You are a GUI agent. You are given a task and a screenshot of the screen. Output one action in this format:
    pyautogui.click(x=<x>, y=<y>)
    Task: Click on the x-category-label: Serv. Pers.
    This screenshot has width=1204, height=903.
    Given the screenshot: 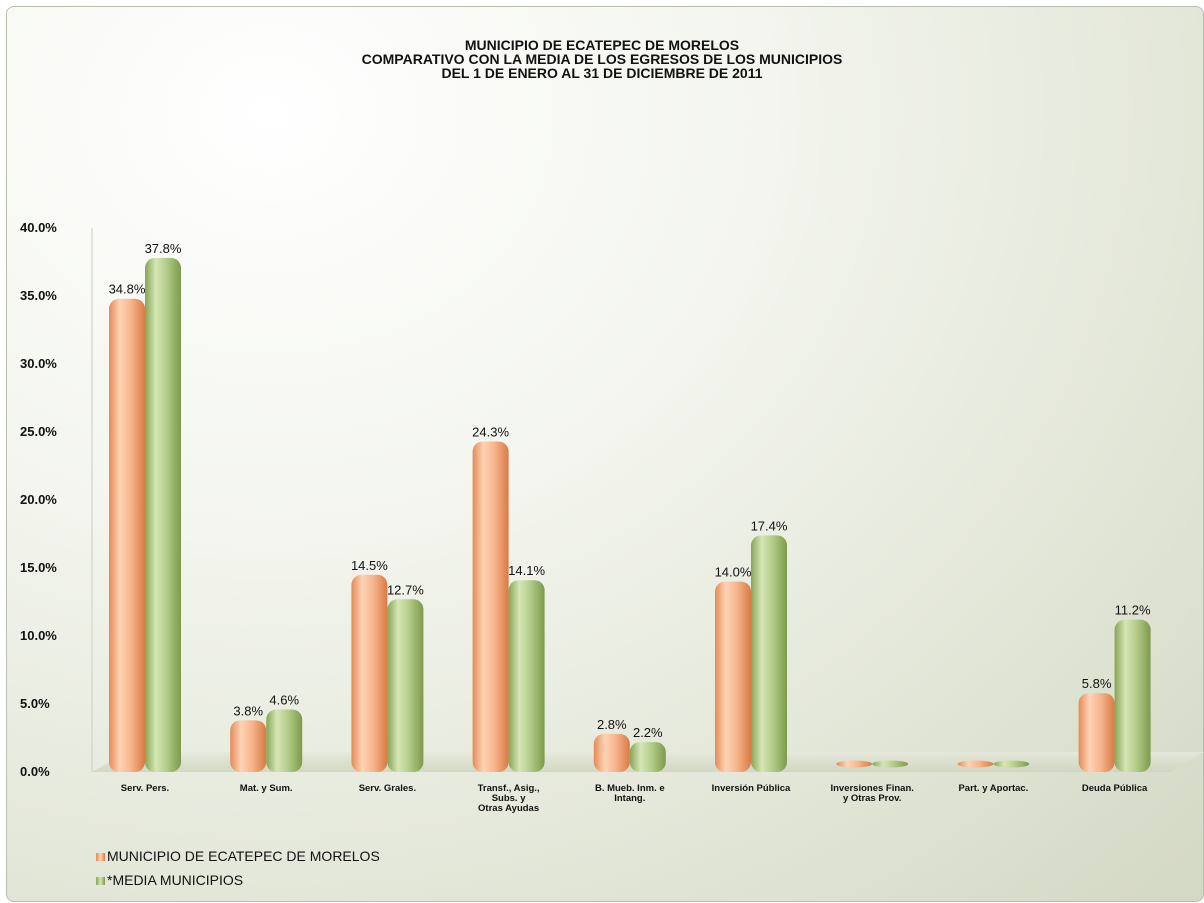 What is the action you would take?
    pyautogui.click(x=145, y=788)
    